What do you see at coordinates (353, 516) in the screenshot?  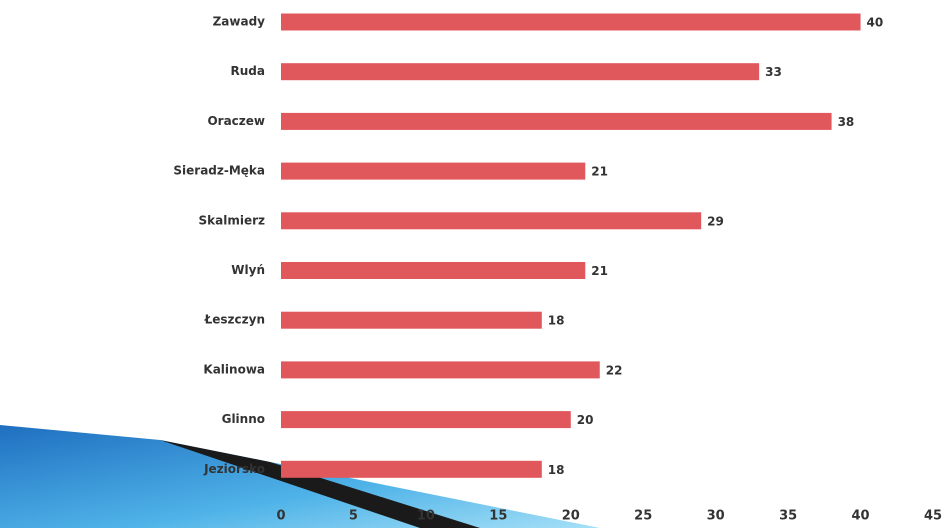 I see `x-tick-label: 5` at bounding box center [353, 516].